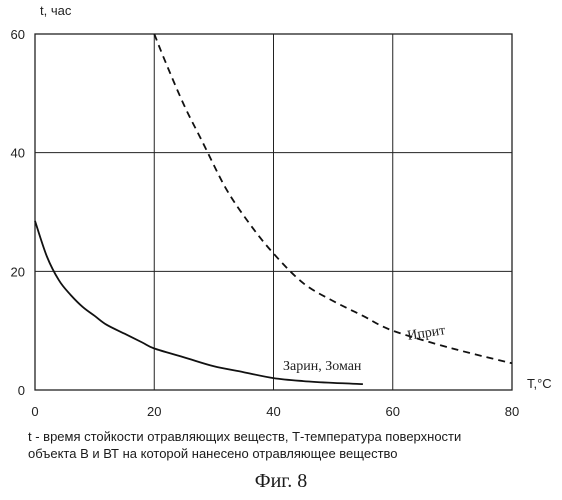  Describe the element at coordinates (18, 34) in the screenshot. I see `y-tick-label: 60` at that location.